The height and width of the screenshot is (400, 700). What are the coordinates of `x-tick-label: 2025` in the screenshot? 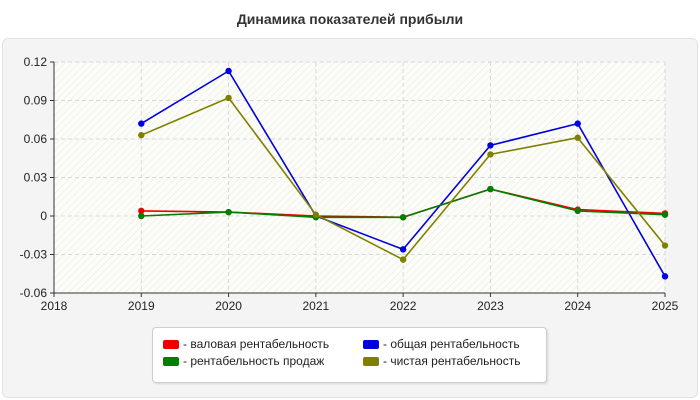 It's located at (665, 306).